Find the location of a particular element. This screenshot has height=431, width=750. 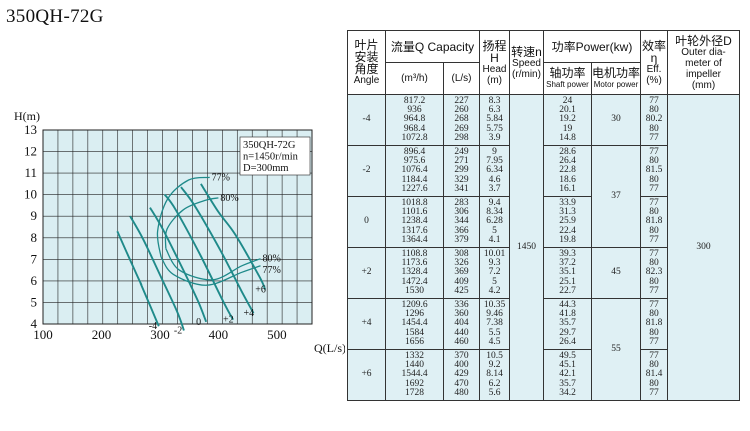

shaft-power-cell: 24 20.1 19.2 19 14.8 is located at coordinates (567, 120).